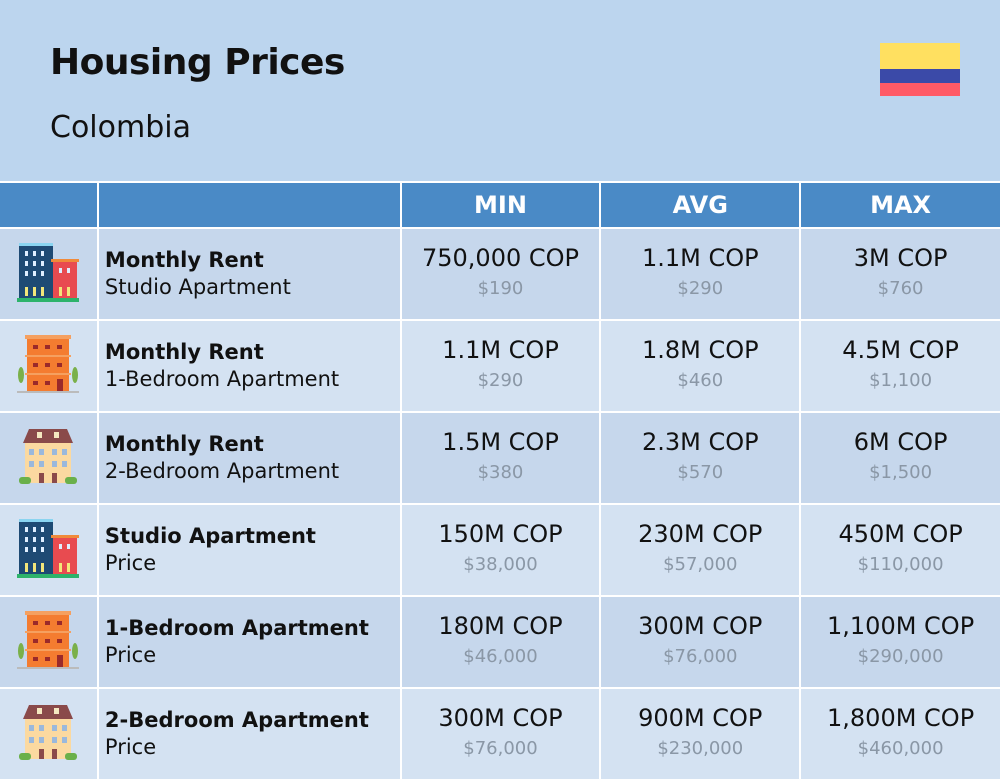  What do you see at coordinates (197, 62) in the screenshot?
I see `page-title: Housing Prices` at bounding box center [197, 62].